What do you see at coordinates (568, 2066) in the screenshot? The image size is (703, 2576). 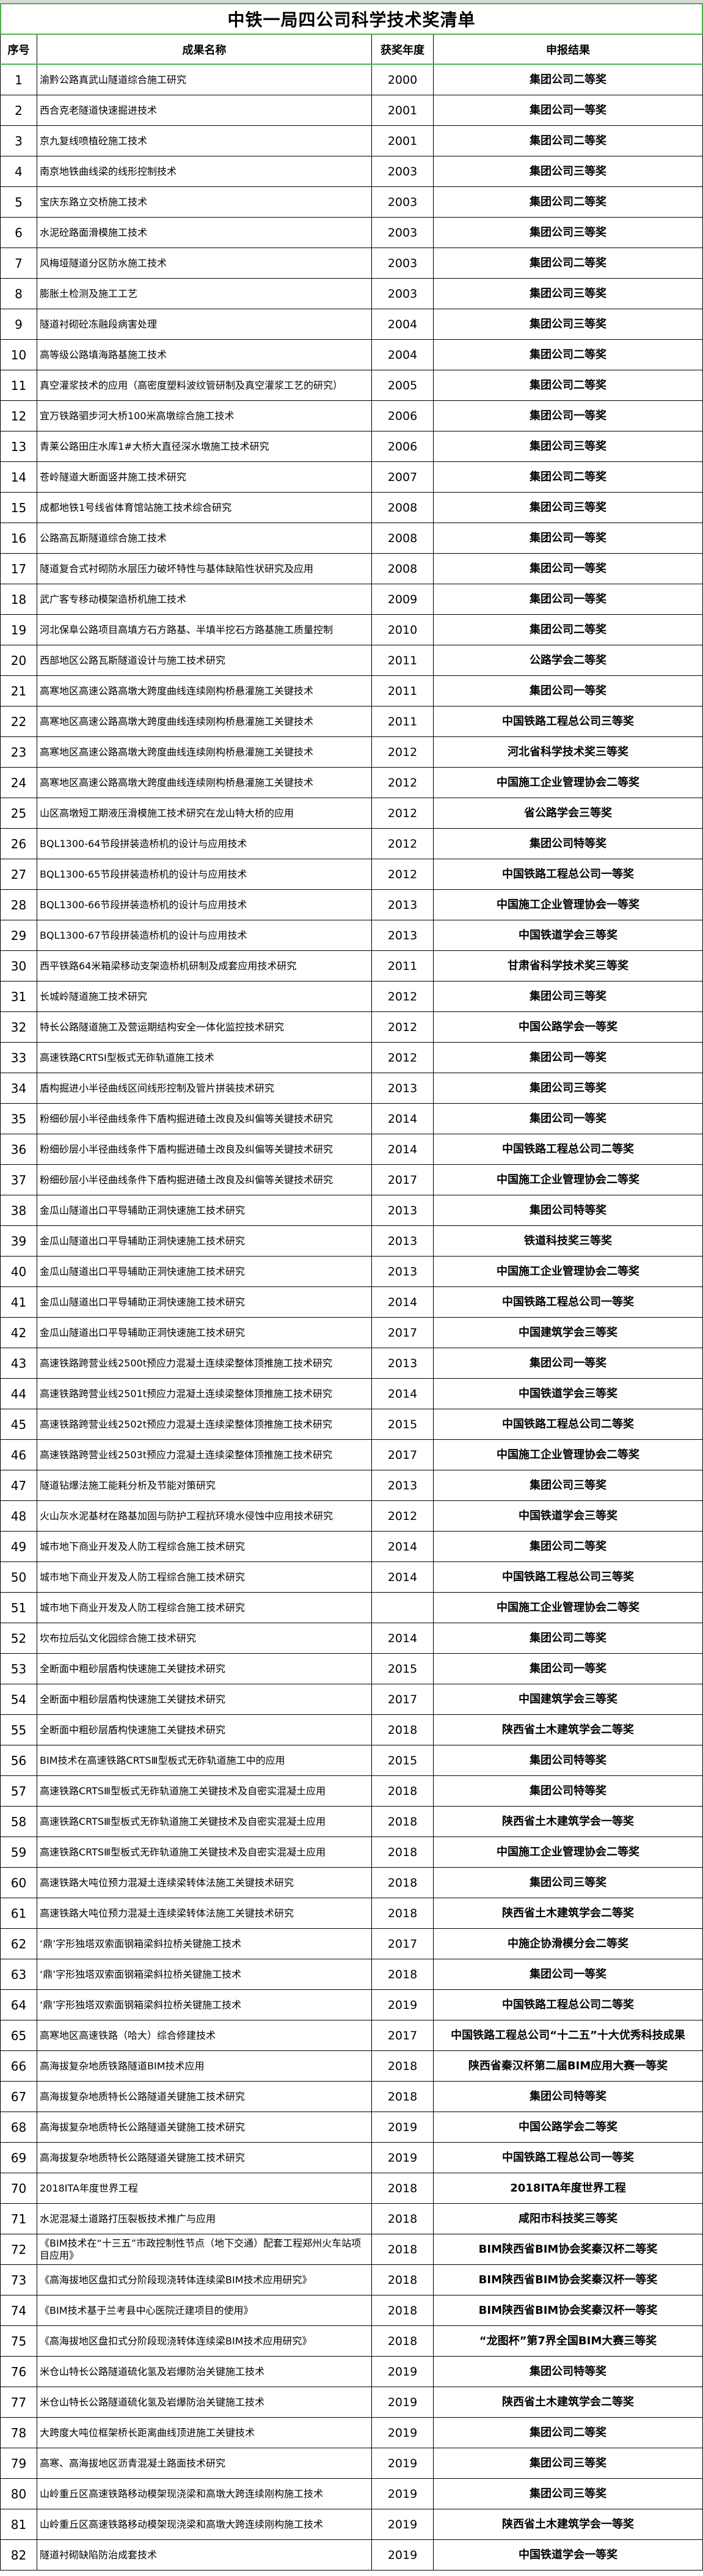 I see `award-result: 陕西省秦汉杯第二届BIM应用大赛一等奖` at bounding box center [568, 2066].